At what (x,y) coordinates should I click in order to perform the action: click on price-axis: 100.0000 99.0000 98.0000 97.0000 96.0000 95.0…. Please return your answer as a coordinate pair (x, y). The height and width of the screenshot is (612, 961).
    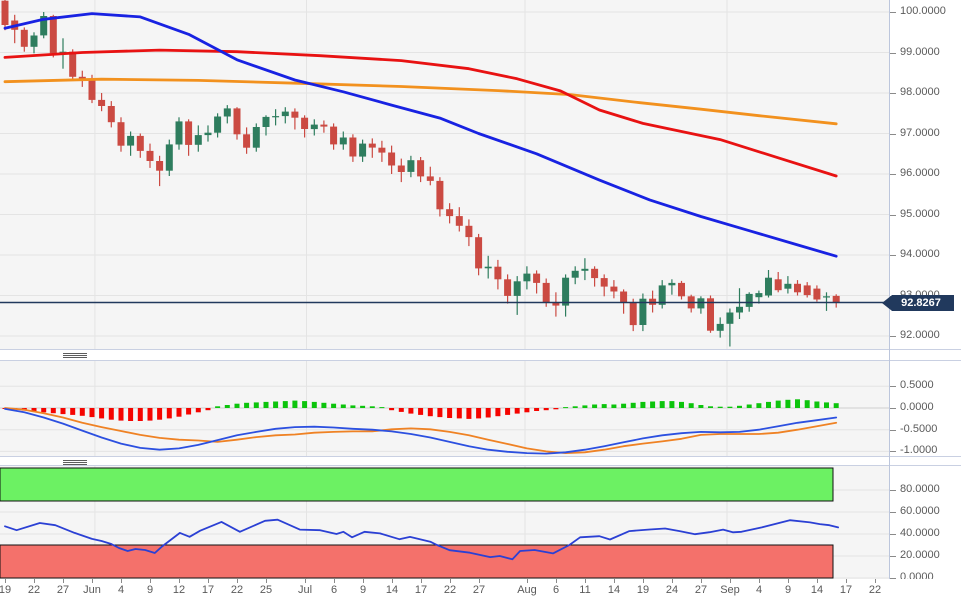
    Looking at the image, I should click on (925, 291).